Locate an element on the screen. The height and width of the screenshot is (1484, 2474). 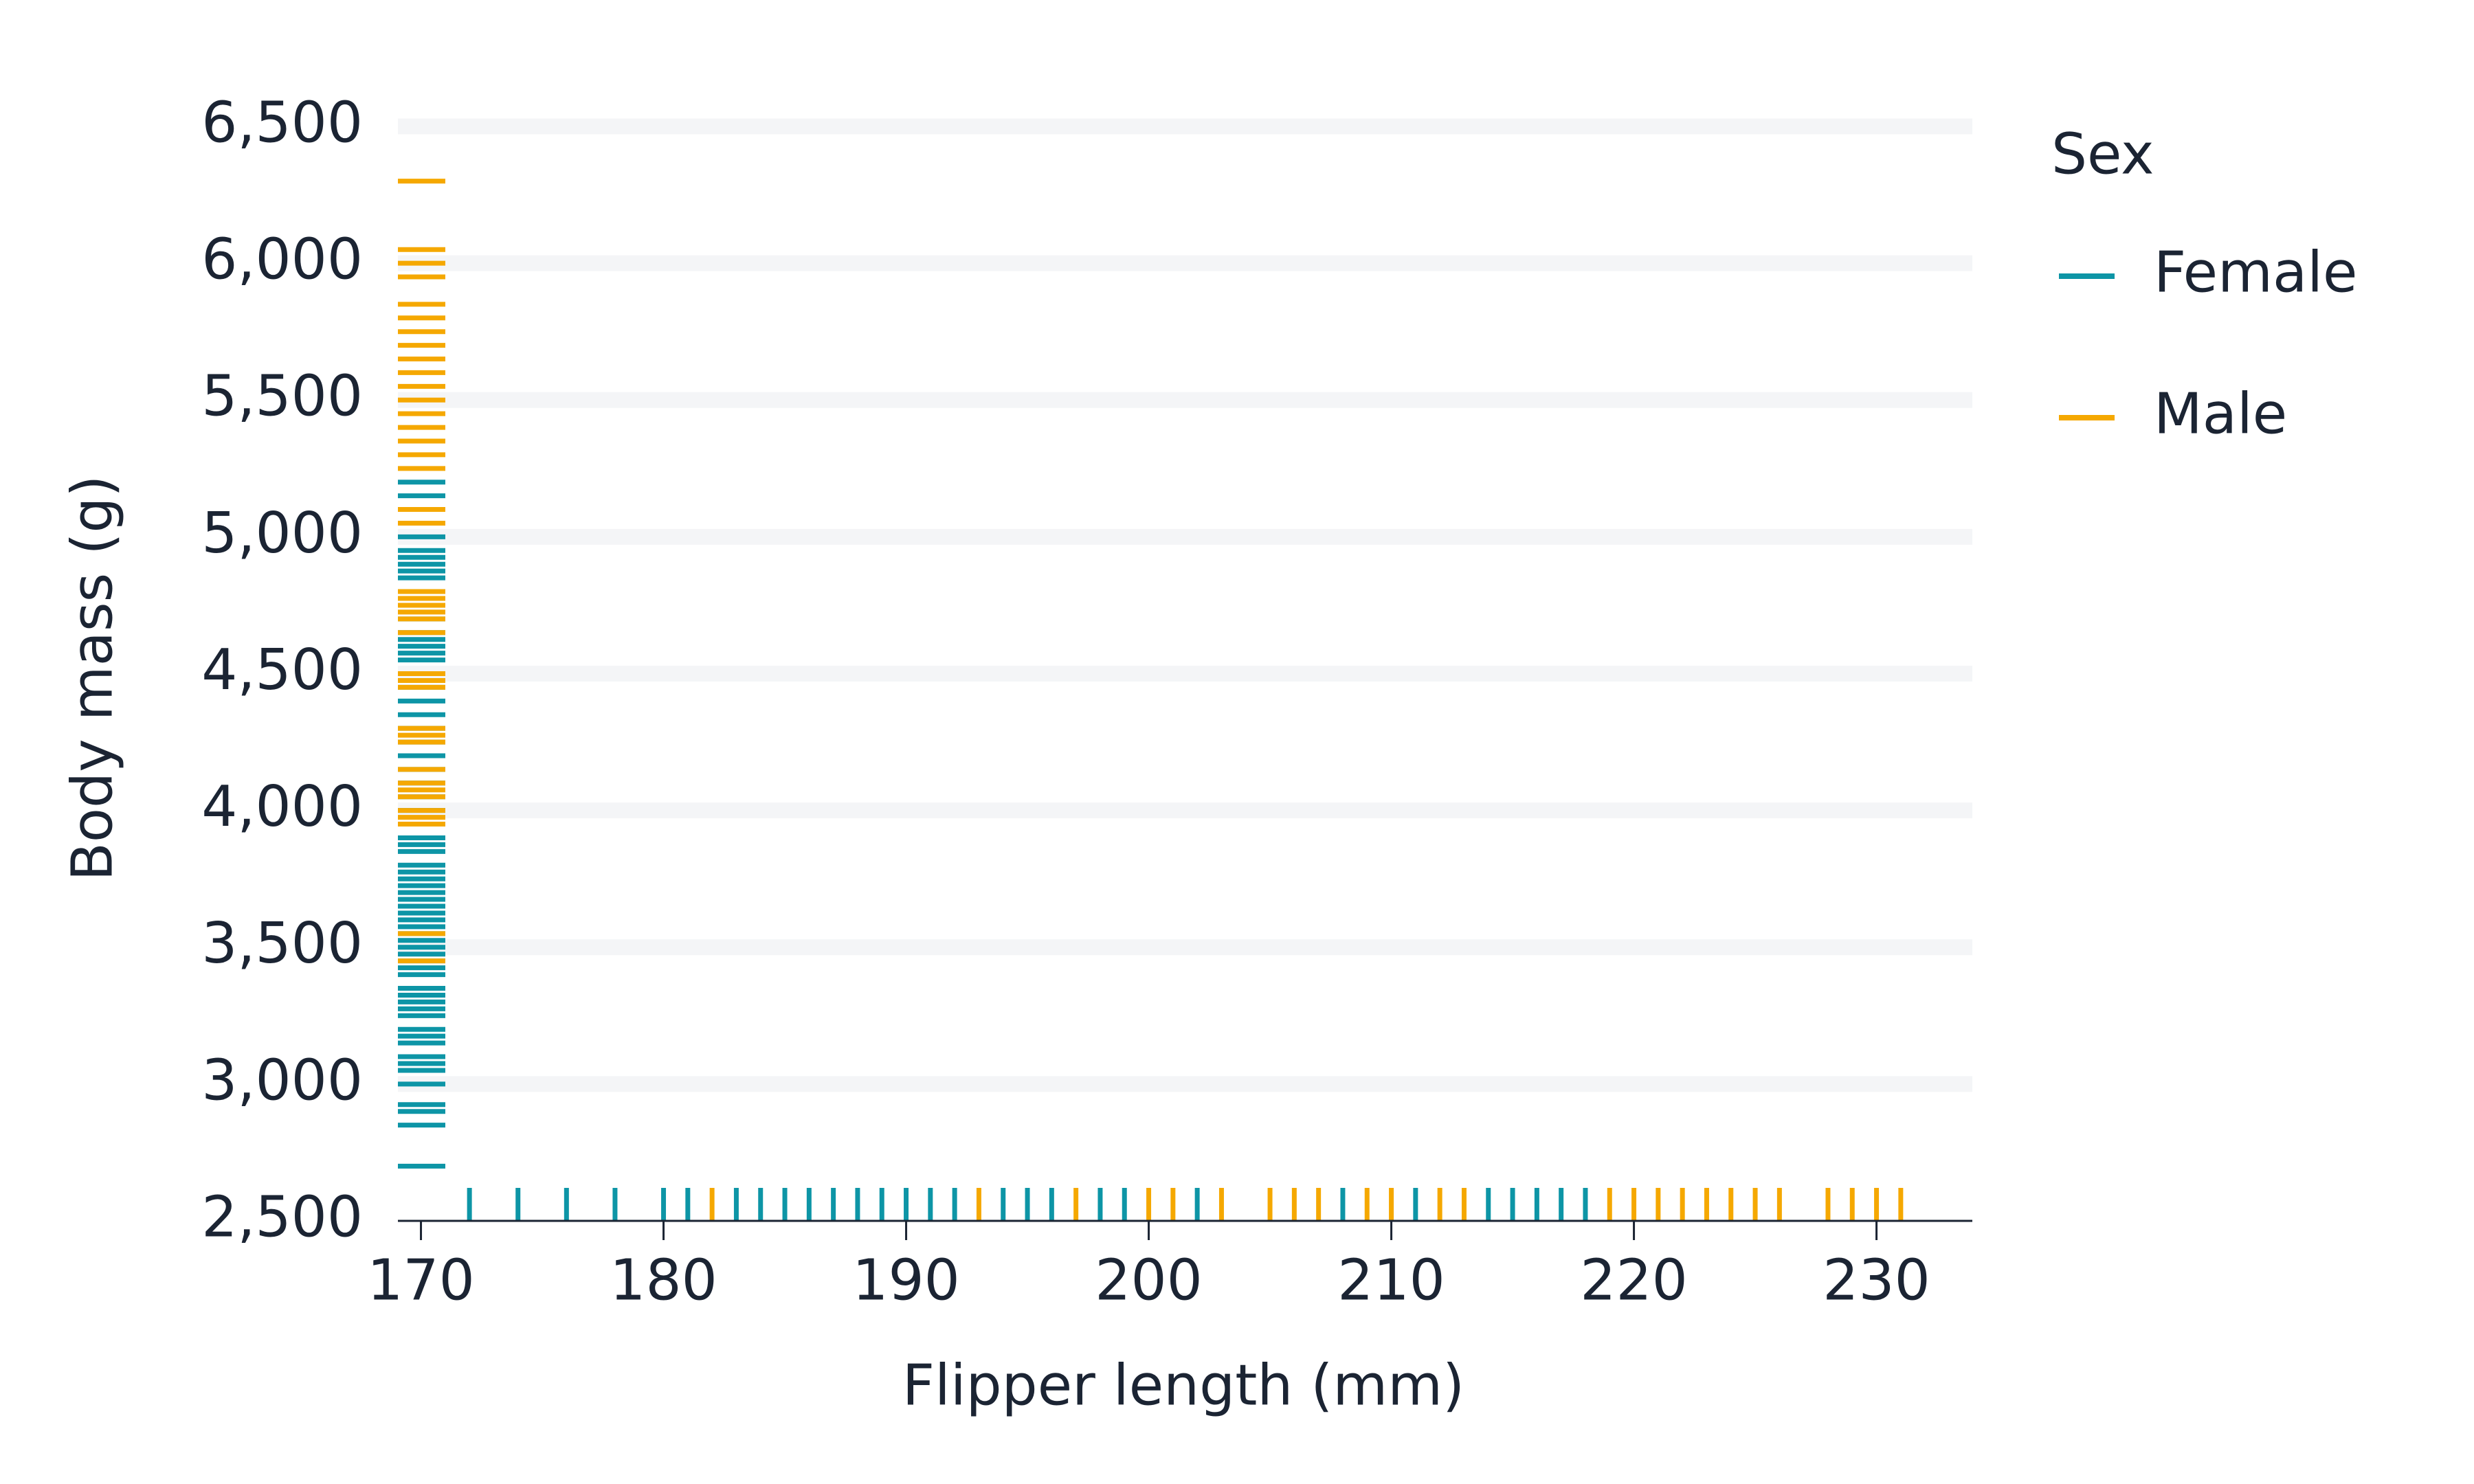
y-tick-label: 3,000 is located at coordinates (282, 1080).